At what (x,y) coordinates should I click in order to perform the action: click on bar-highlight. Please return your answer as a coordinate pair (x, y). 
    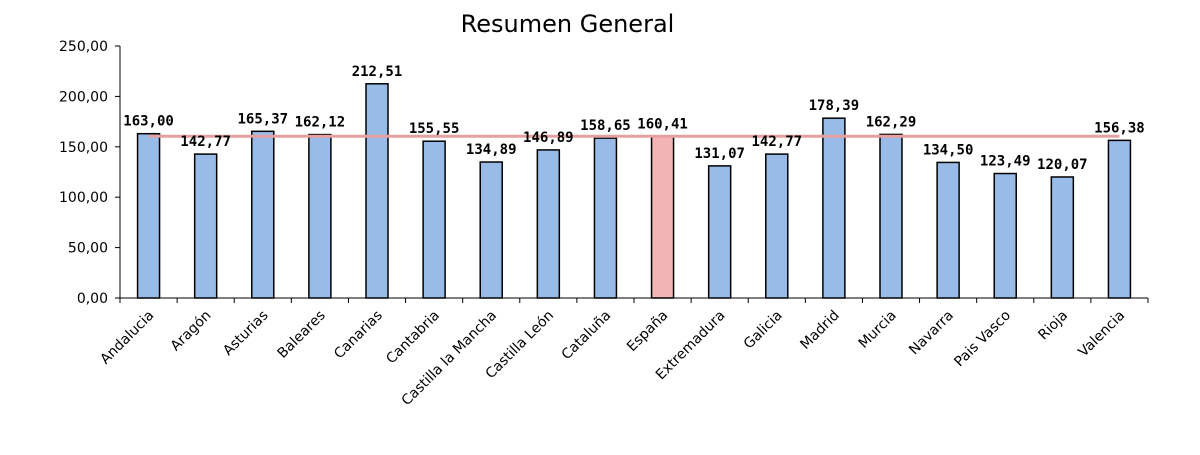
    Looking at the image, I should click on (662, 217).